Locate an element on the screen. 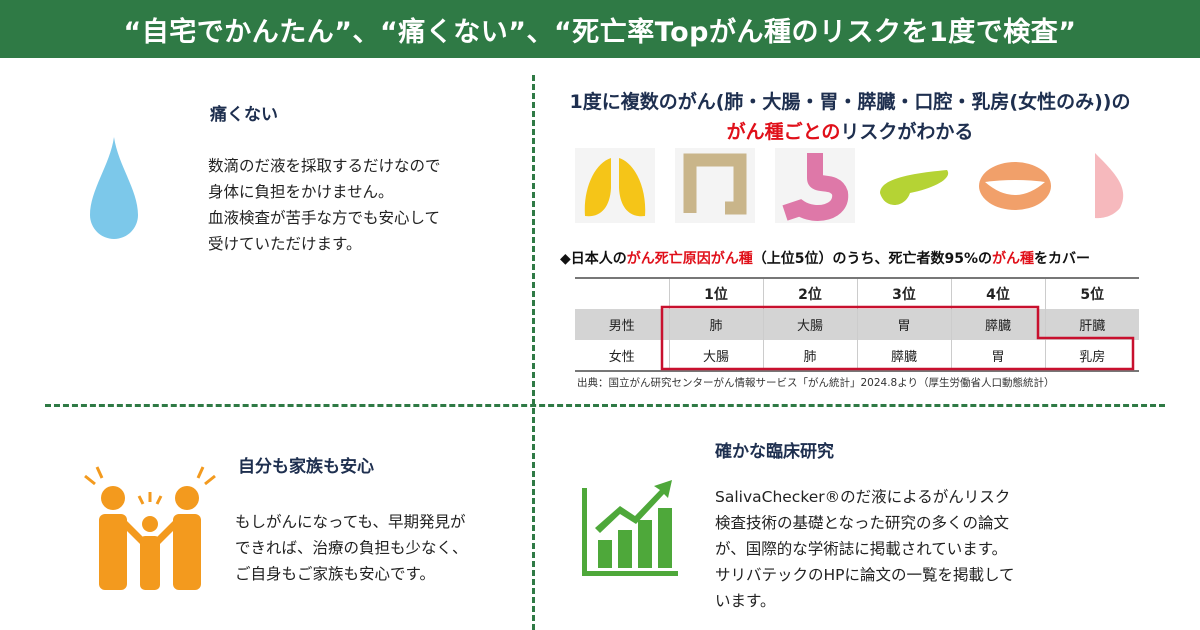 This screenshot has width=1200, height=630. coverage-note: ◆日本人のがん死亡原因がん種（上位5位）のうち、死亡者数95%のがん種をカバー is located at coordinates (825, 259).